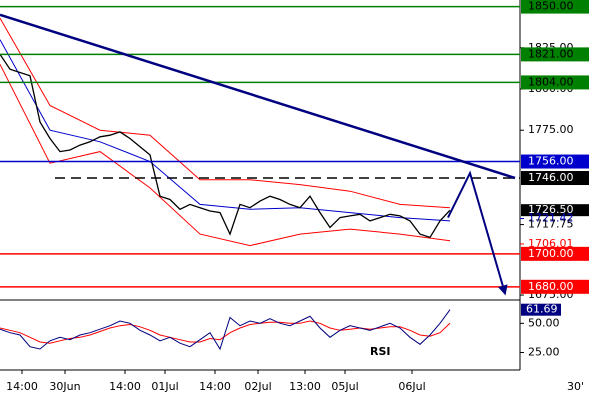 The image size is (590, 400). Describe the element at coordinates (344, 386) in the screenshot. I see `x-tick-label: 05Jul` at that location.